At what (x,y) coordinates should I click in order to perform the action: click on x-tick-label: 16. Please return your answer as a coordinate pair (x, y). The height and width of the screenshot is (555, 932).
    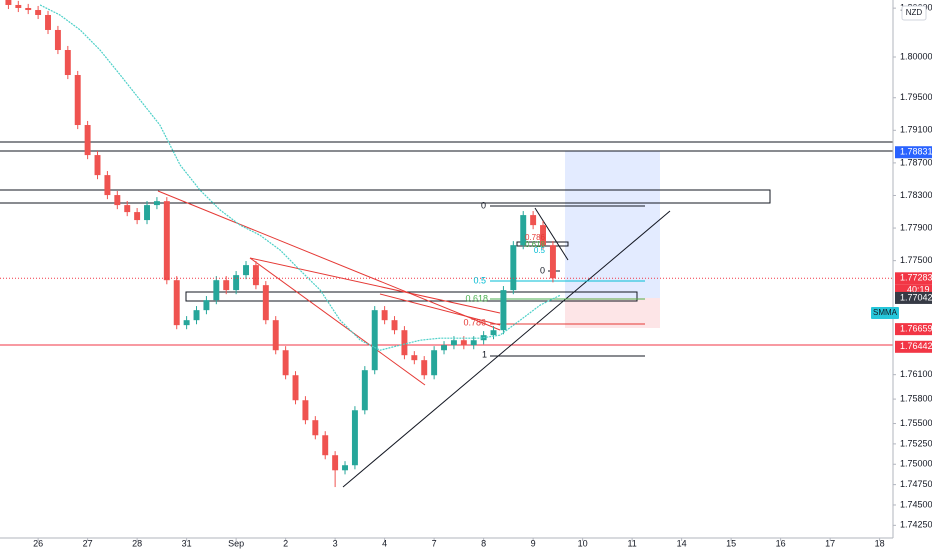
    Looking at the image, I should click on (781, 543).